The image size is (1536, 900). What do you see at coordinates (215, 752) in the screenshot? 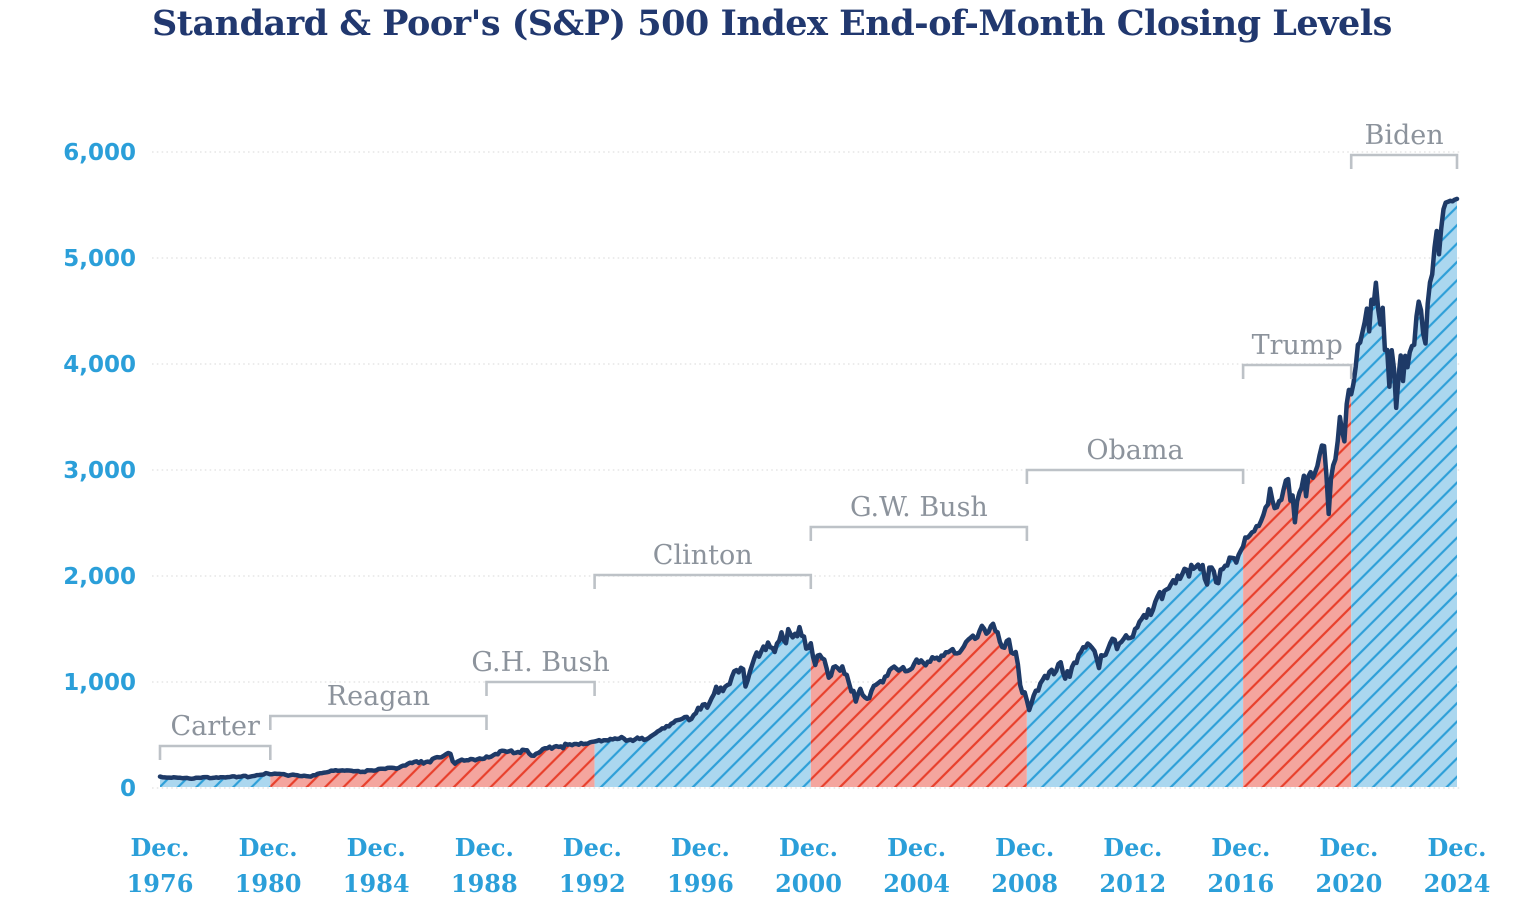
I see `era-bracket-carter` at bounding box center [215, 752].